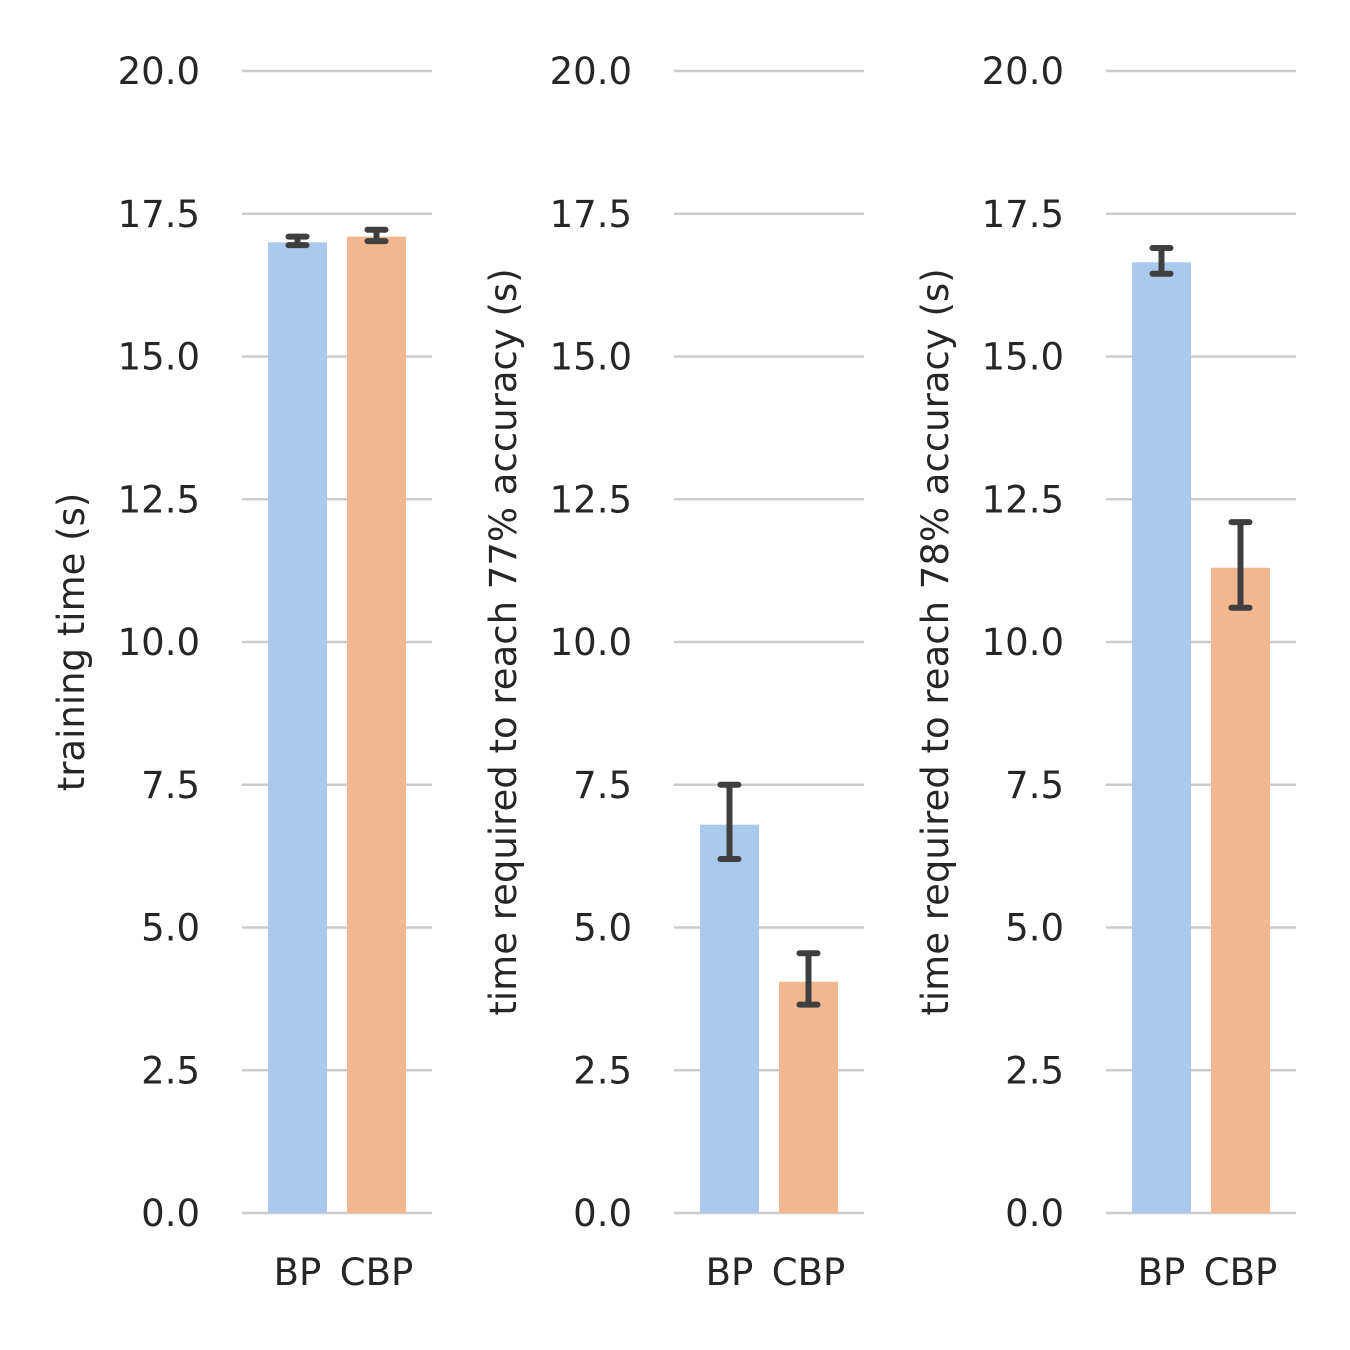  What do you see at coordinates (503, 641) in the screenshot?
I see `y-axis-label: time required to reach 77% accuracy (s)` at bounding box center [503, 641].